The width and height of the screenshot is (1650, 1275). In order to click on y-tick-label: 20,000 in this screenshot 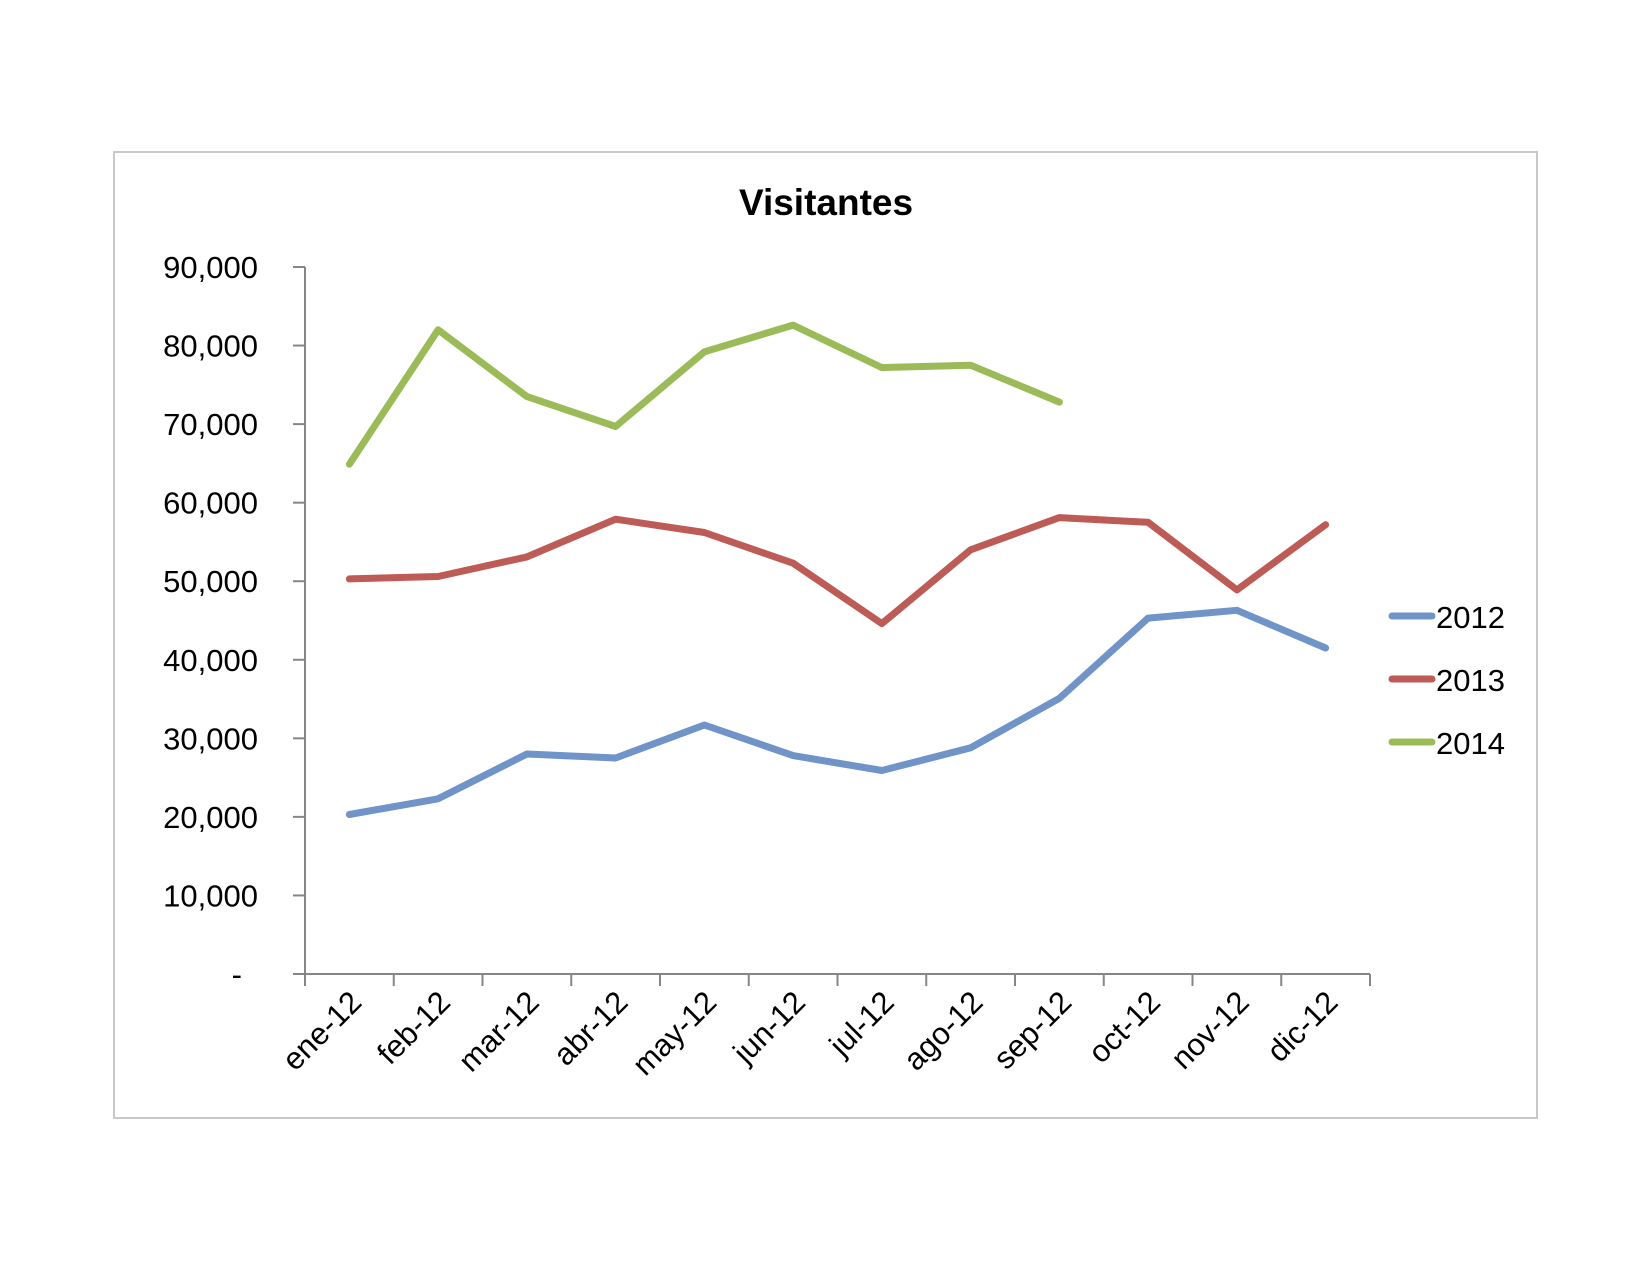, I will do `click(210, 817)`.